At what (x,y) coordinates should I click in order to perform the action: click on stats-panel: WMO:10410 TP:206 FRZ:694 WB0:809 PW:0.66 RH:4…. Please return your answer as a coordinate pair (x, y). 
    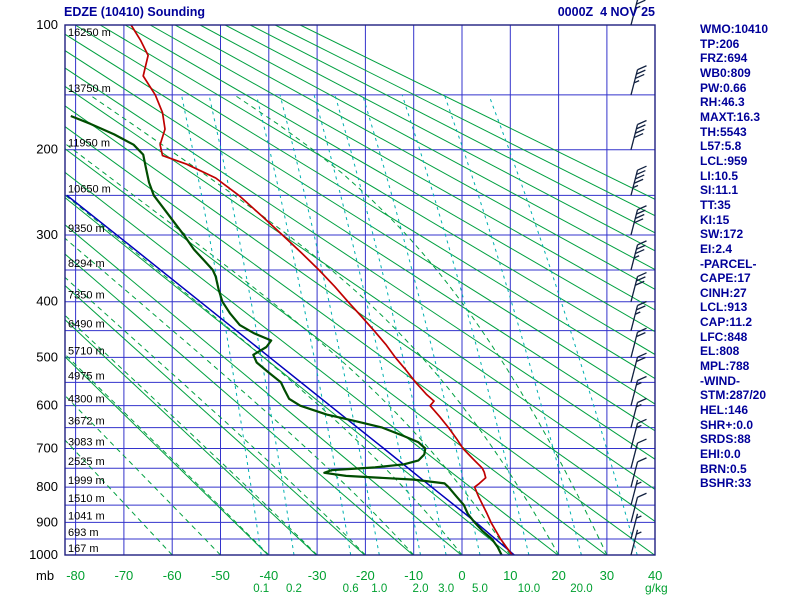
    Looking at the image, I should click on (750, 256).